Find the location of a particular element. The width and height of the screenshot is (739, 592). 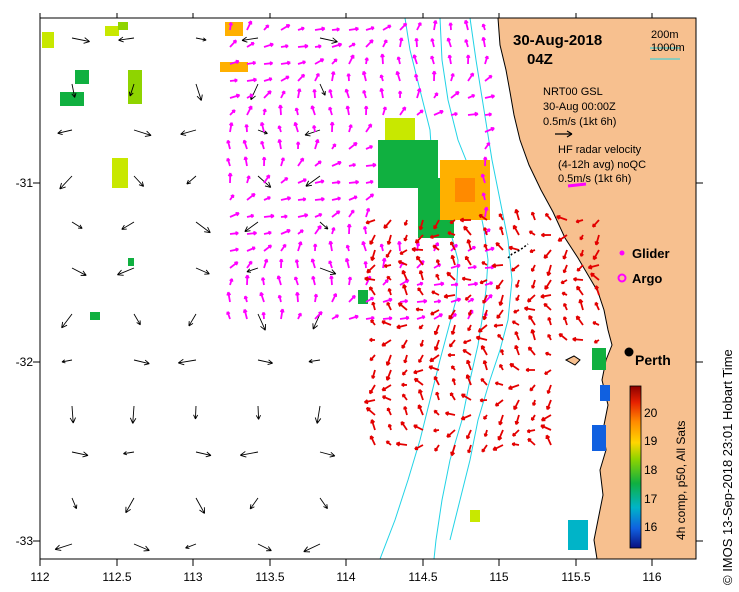

y-tick-label: -33 is located at coordinates (24, 541).